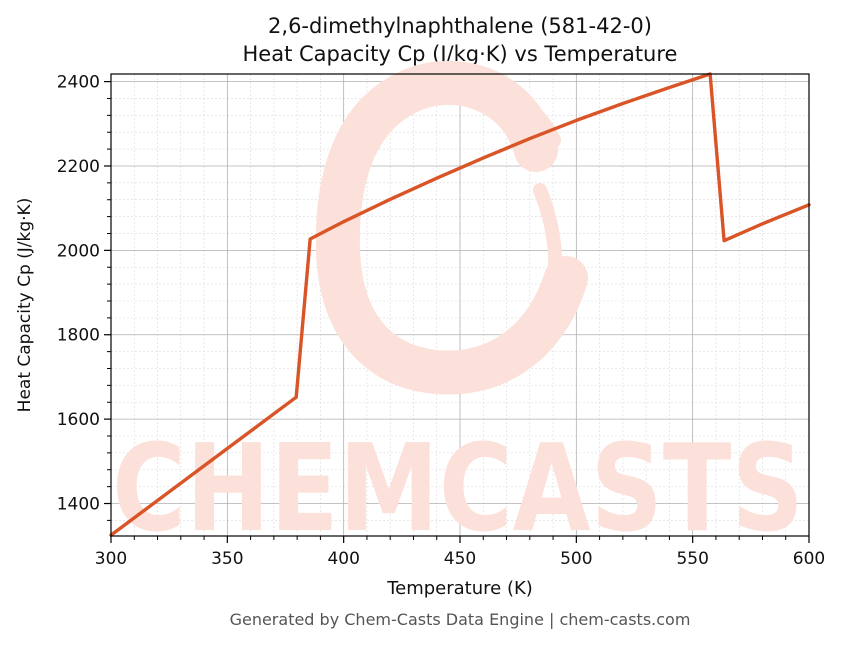 The image size is (843, 648). What do you see at coordinates (25, 305) in the screenshot?
I see `y-axis-label: Heat Capacity Cp (J/kg·K)` at bounding box center [25, 305].